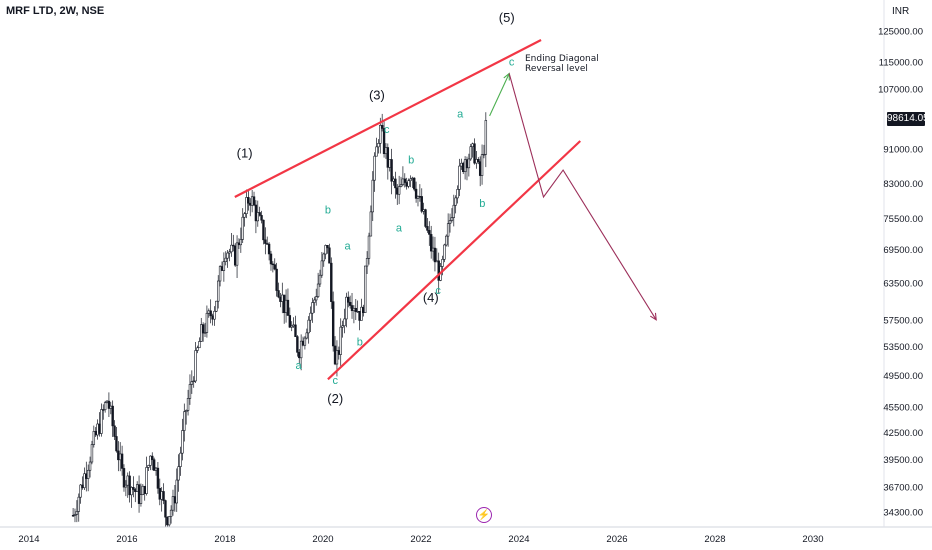 The image size is (932, 550). I want to click on y-tick-label: 125000.00, so click(900, 32).